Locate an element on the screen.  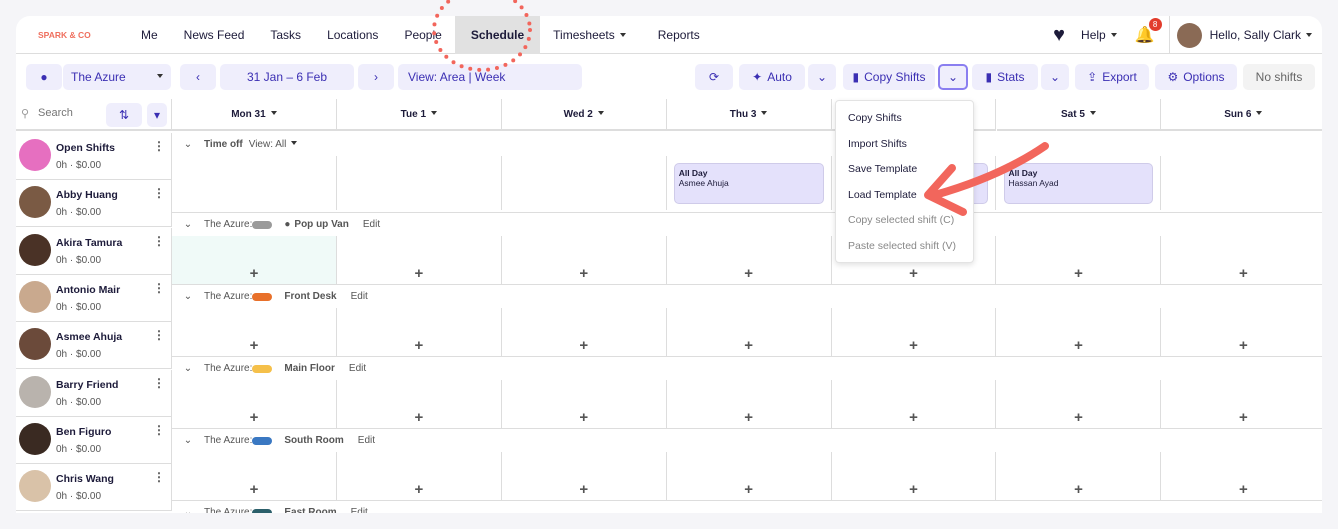
refresh-button: ⟳ is located at coordinates (714, 77).